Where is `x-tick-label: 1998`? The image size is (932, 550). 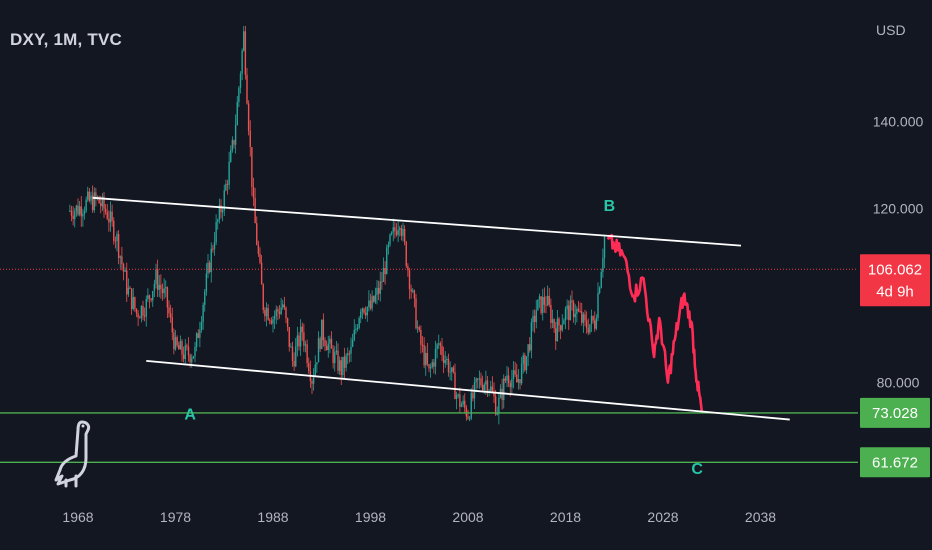 x-tick-label: 1998 is located at coordinates (370, 517).